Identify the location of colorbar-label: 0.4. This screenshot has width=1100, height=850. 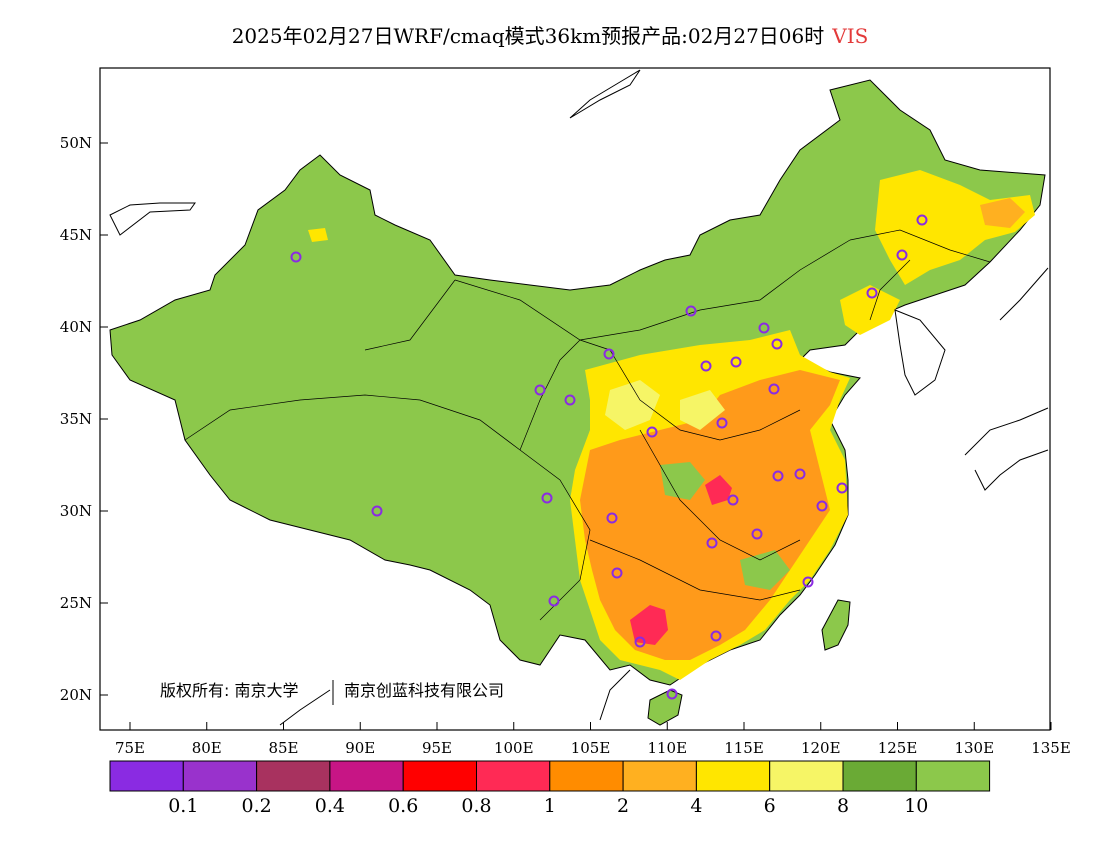
(330, 806).